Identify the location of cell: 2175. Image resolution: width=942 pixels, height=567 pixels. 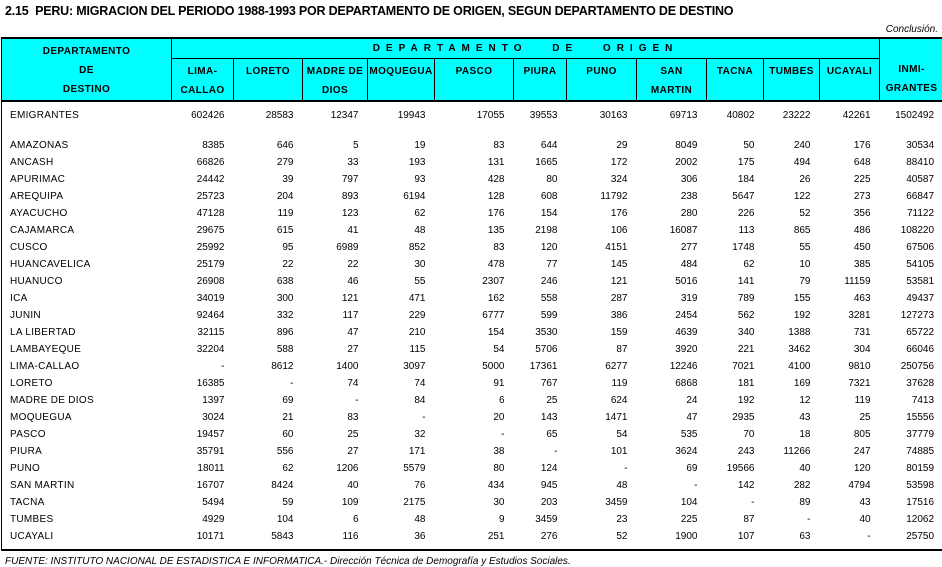
(401, 502).